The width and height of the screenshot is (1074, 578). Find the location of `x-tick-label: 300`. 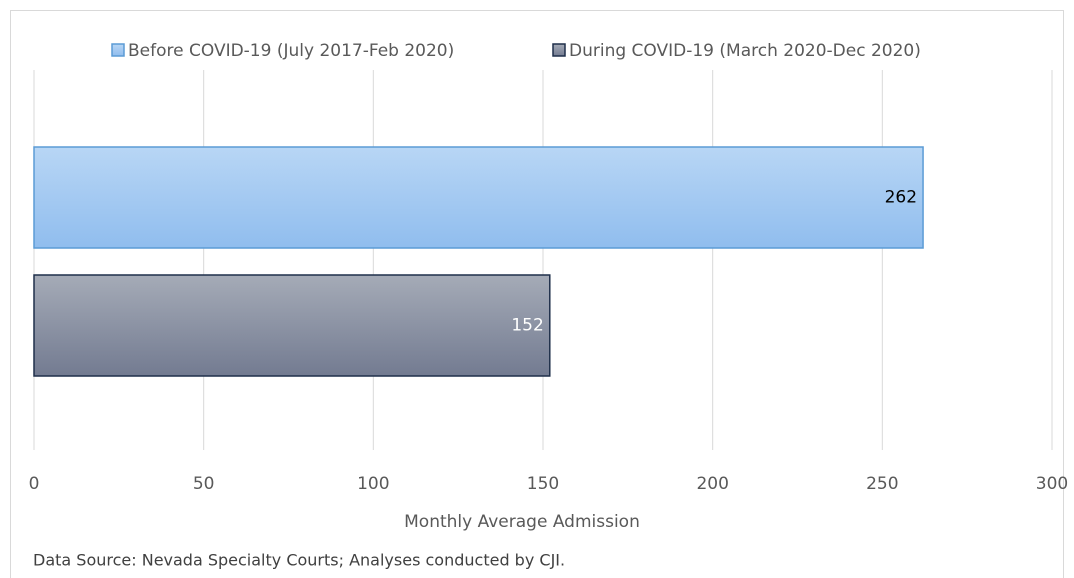

x-tick-label: 300 is located at coordinates (1052, 484).